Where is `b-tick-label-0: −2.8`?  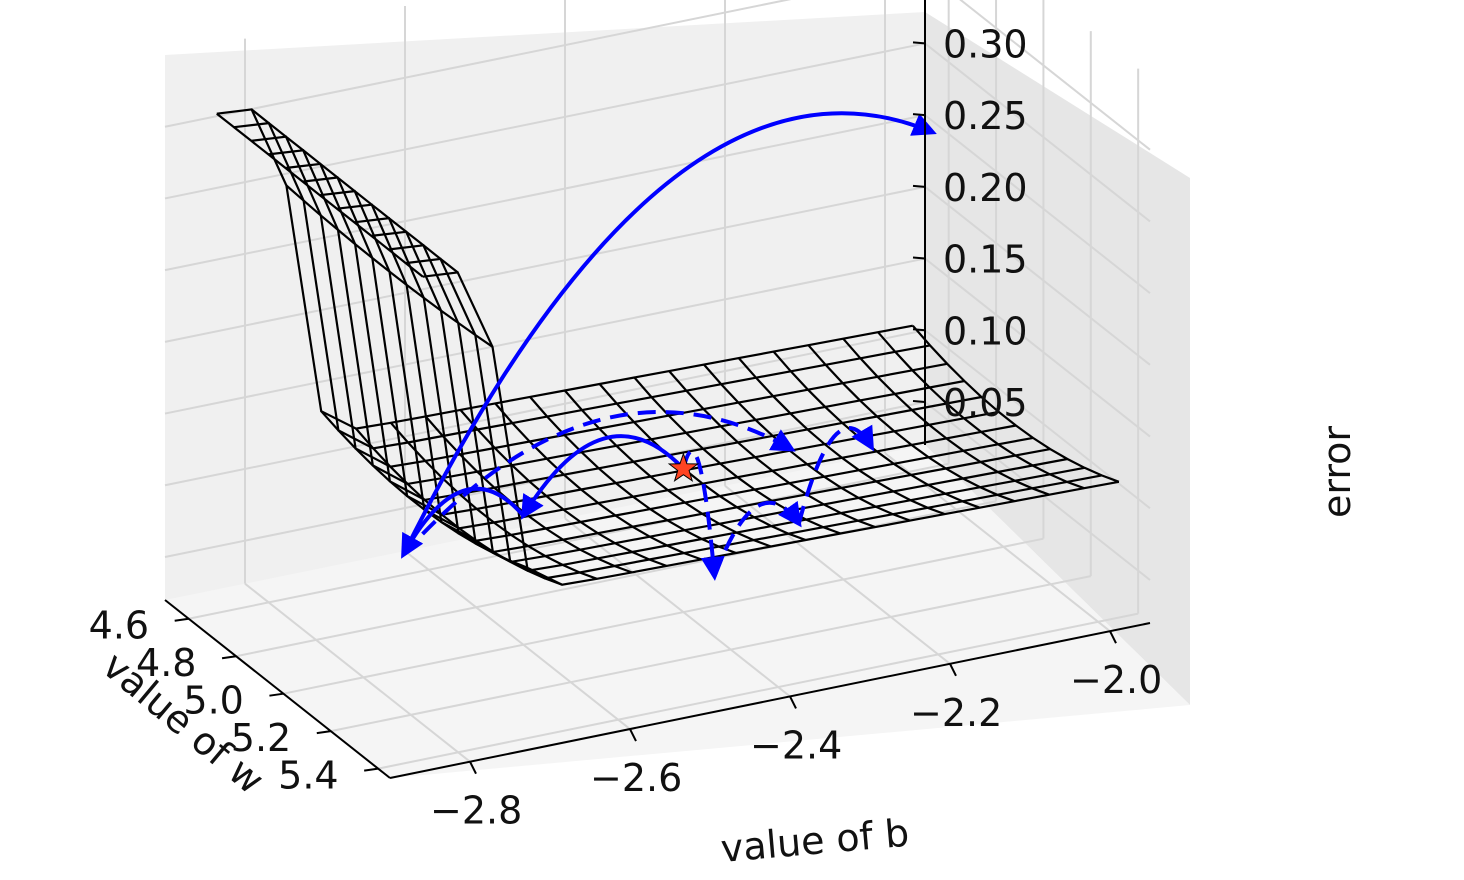 b-tick-label-0: −2.8 is located at coordinates (476, 811).